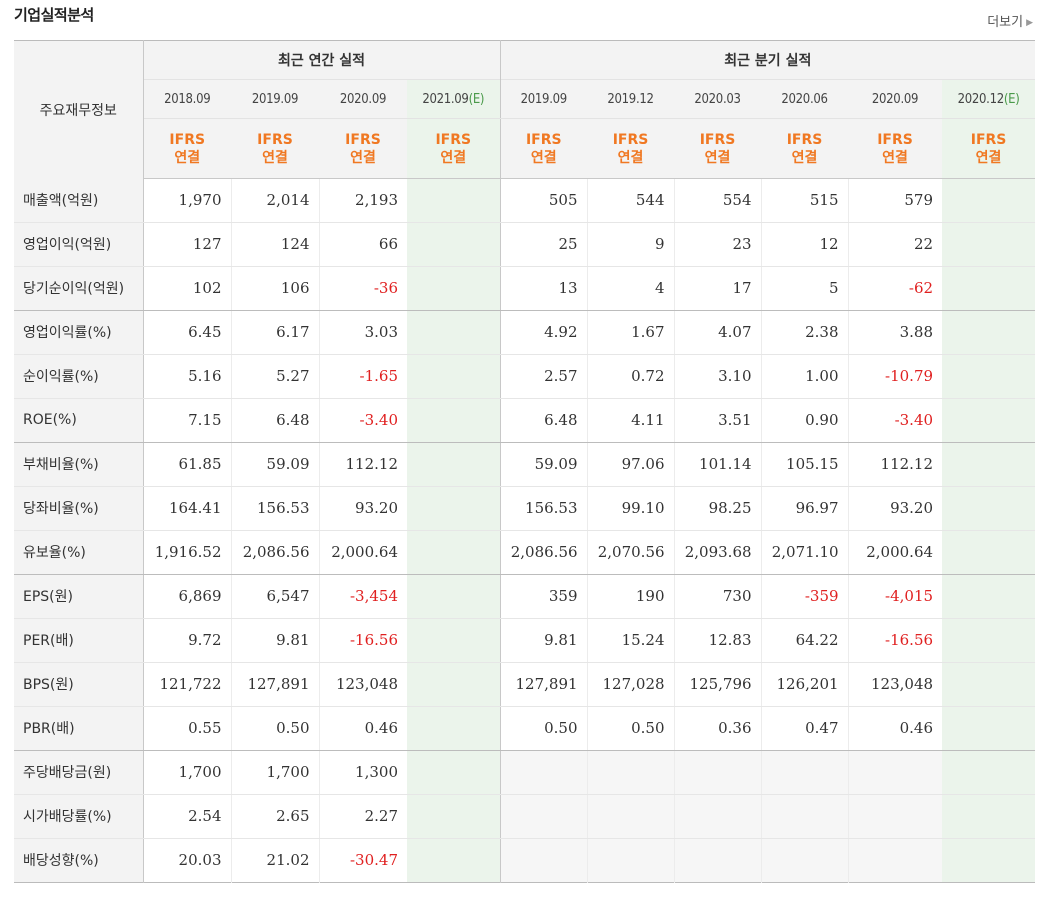 This screenshot has height=898, width=1041. Describe the element at coordinates (79, 728) in the screenshot. I see `row-label: PBR(배)` at that location.